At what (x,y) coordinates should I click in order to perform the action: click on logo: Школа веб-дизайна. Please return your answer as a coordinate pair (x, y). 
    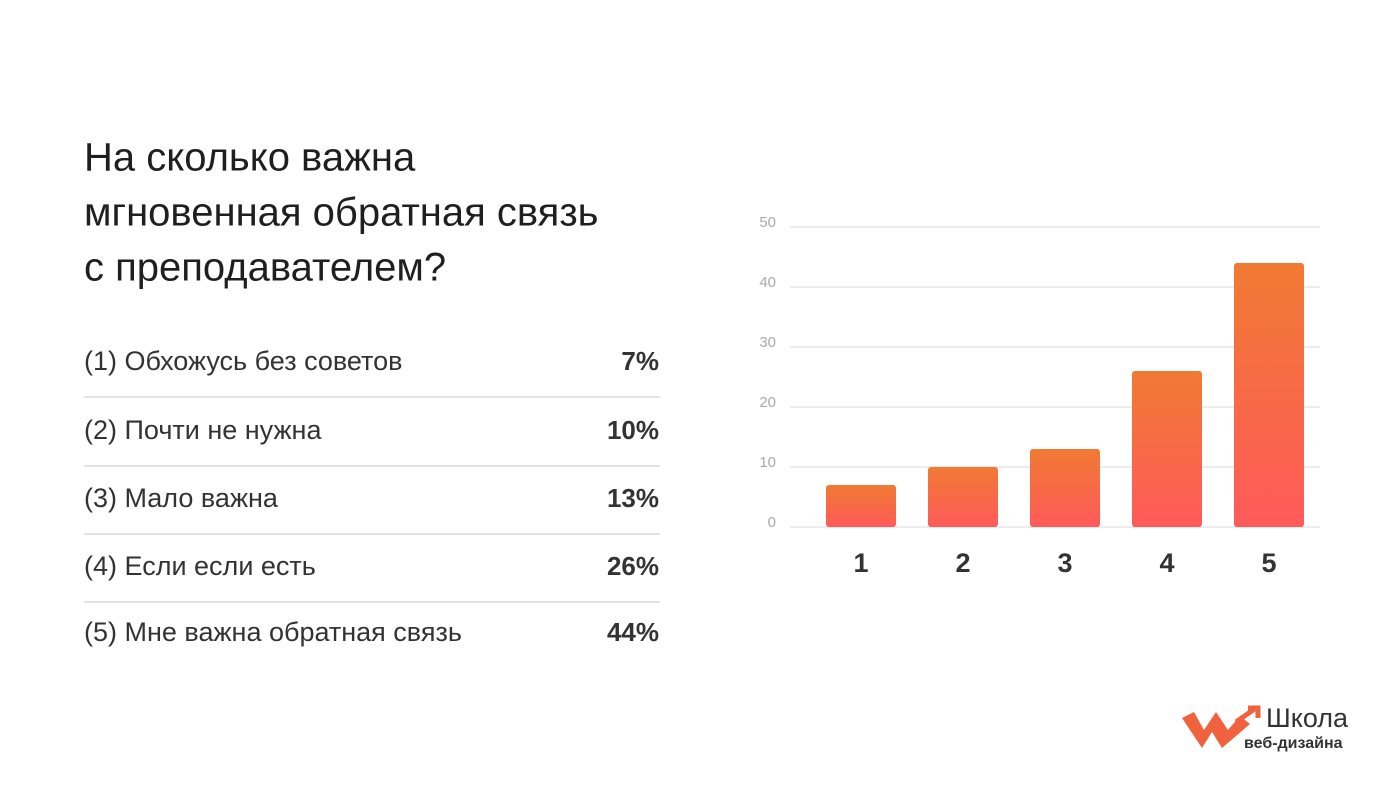
    Looking at the image, I should click on (1265, 727).